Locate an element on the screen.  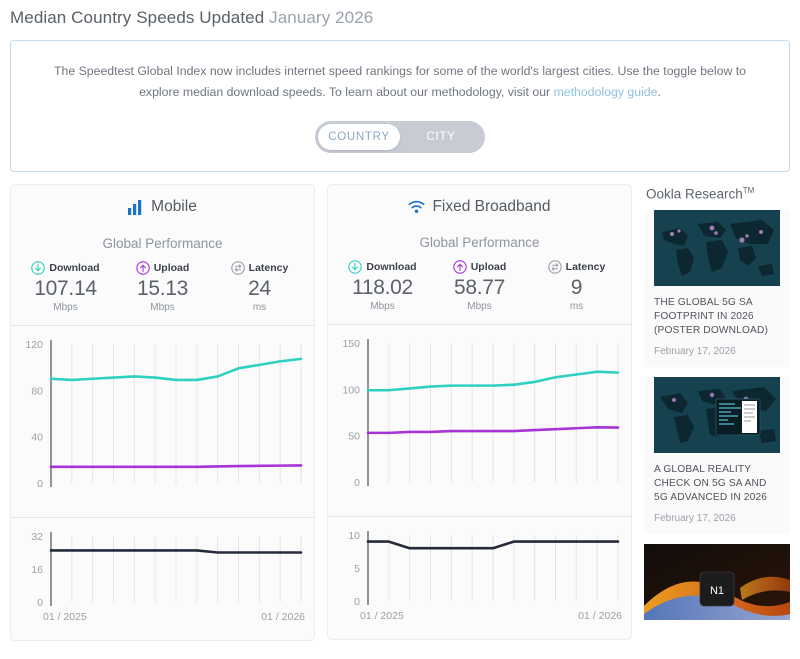
mobile-latency-unit: ms is located at coordinates (259, 307).